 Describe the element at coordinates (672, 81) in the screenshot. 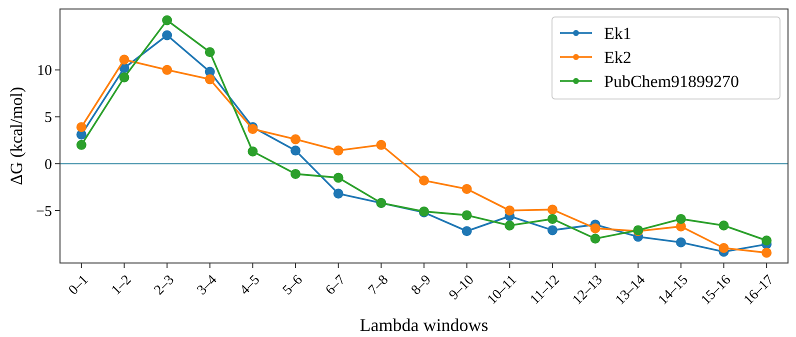

I see `legend-label: PubChem91899270` at that location.